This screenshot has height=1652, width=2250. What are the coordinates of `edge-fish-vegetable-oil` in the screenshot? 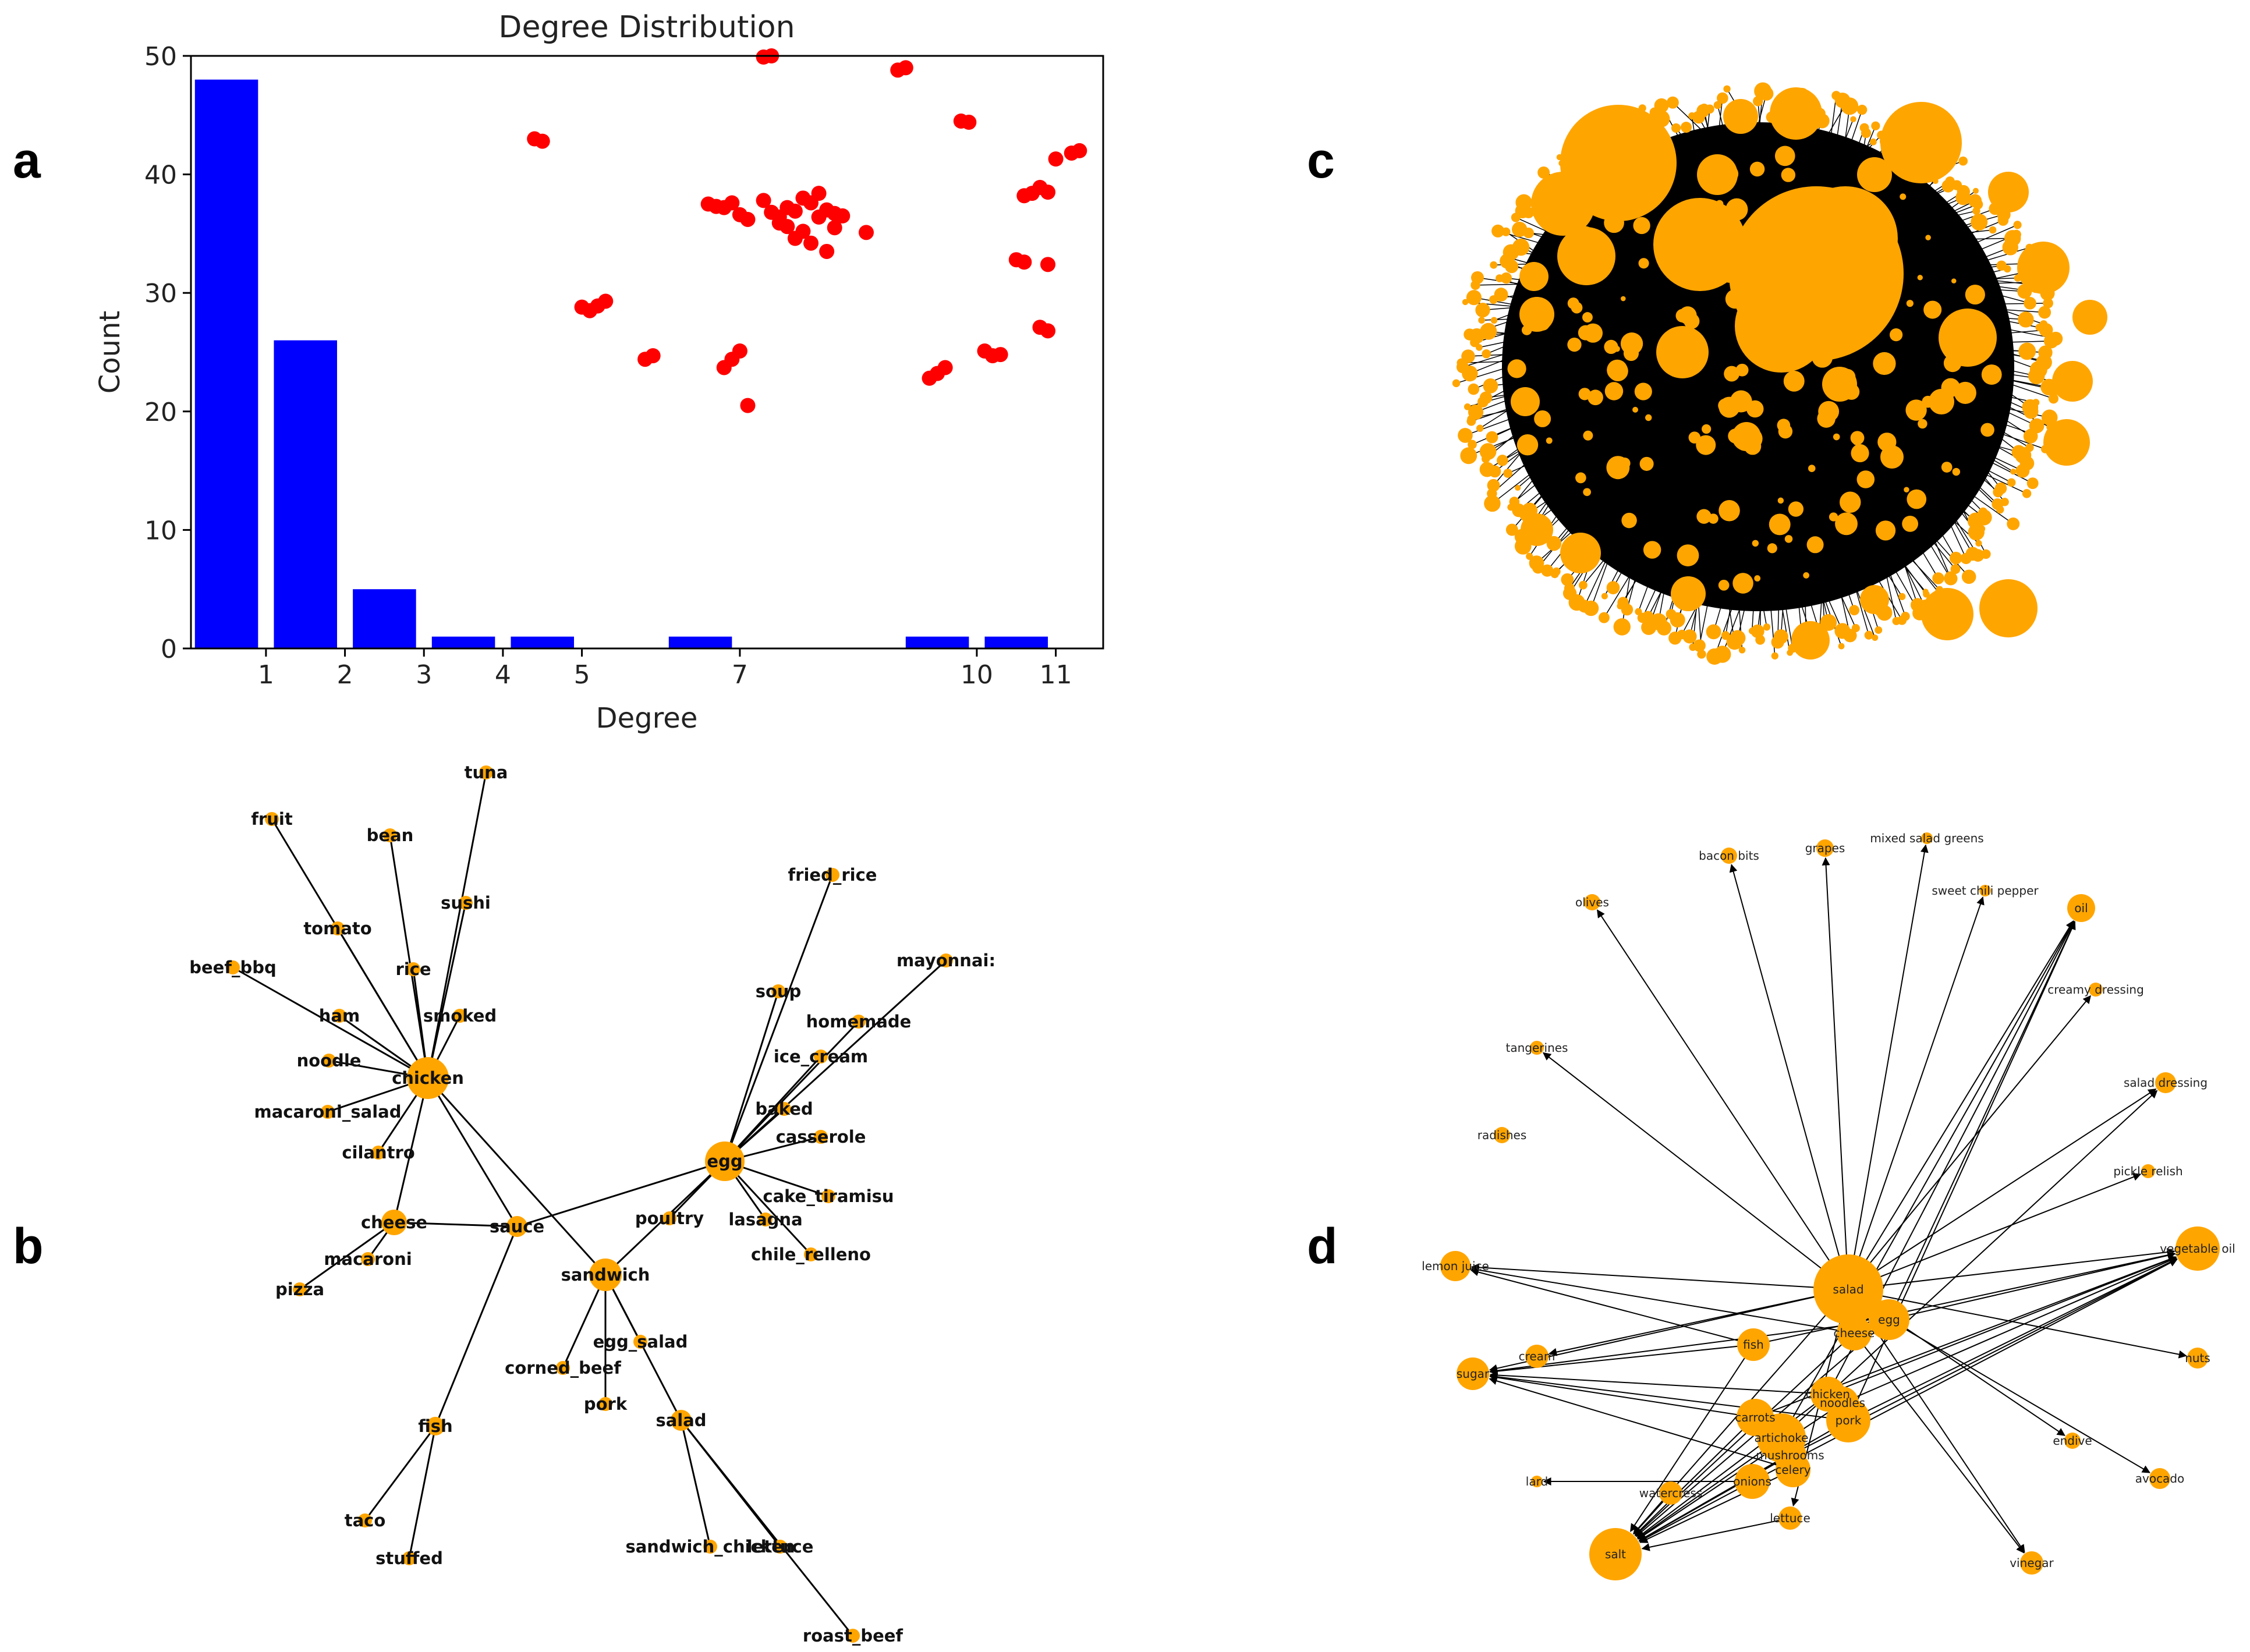 It's located at (1964, 1298).